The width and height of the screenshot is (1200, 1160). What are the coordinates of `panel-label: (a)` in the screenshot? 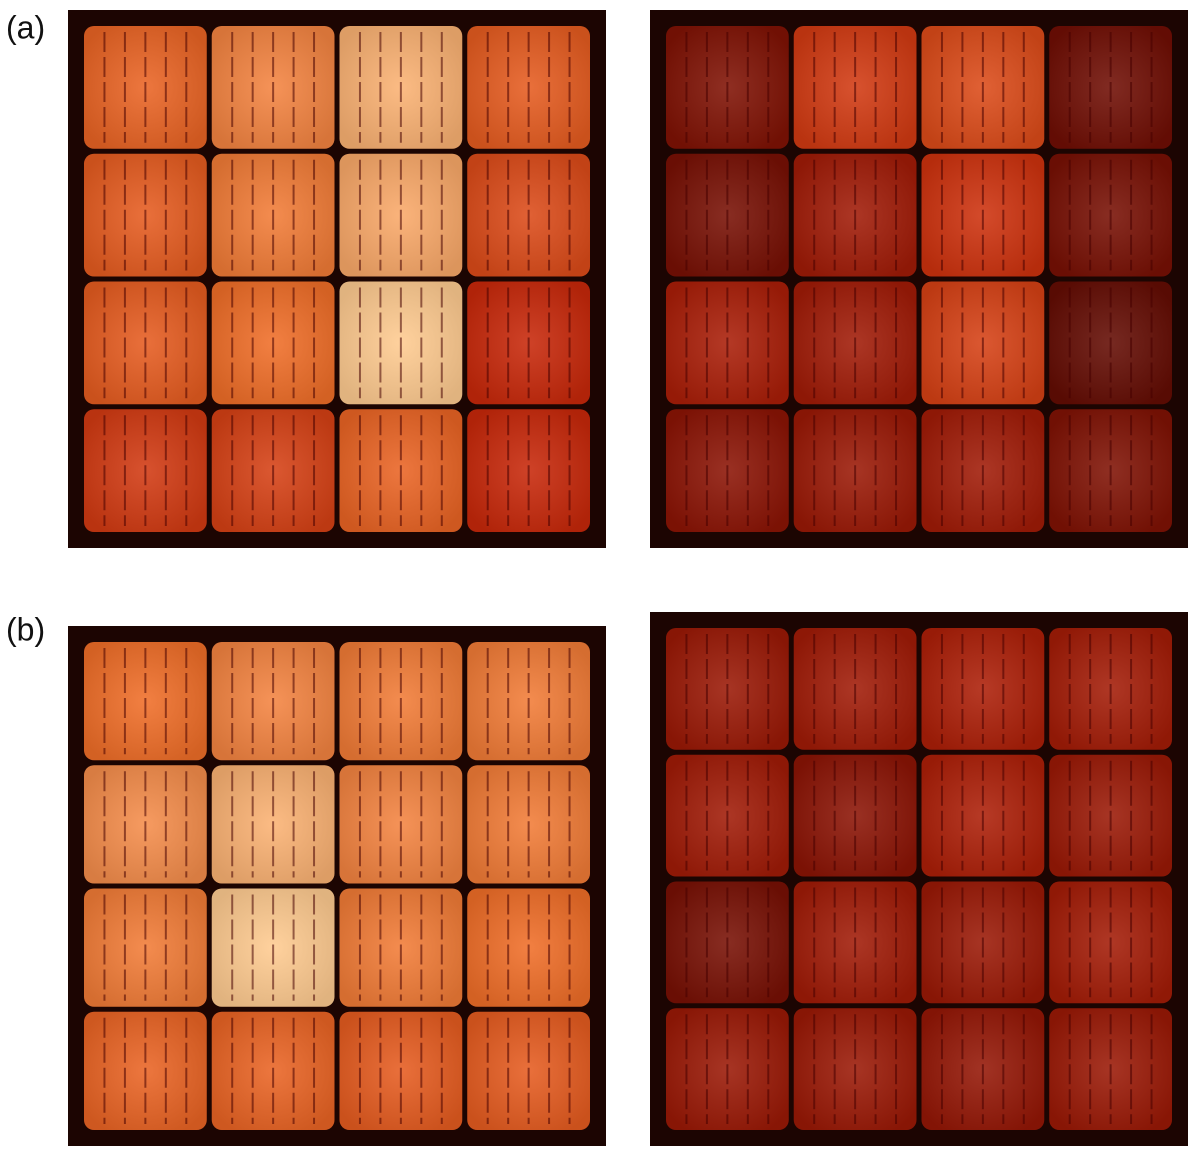 It's located at (25, 27).